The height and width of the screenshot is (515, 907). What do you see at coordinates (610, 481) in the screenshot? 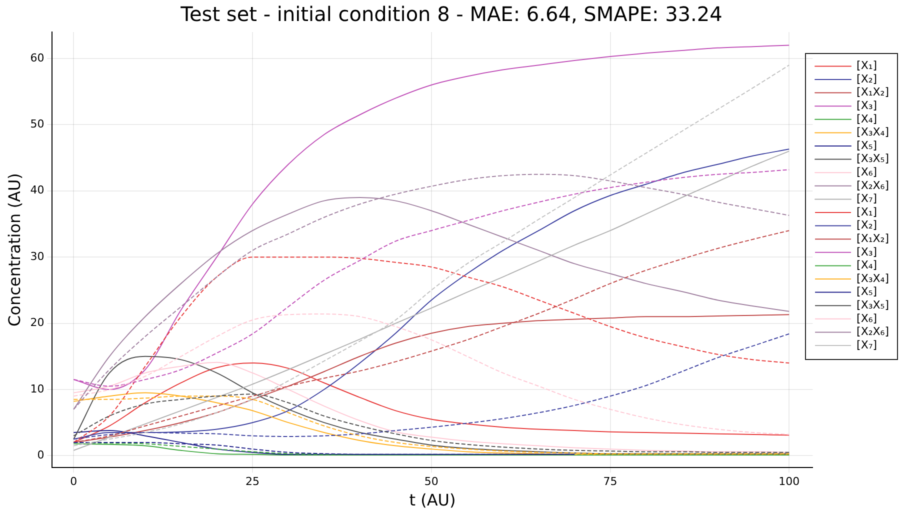
I see `x-tick-label: 75` at bounding box center [610, 481].